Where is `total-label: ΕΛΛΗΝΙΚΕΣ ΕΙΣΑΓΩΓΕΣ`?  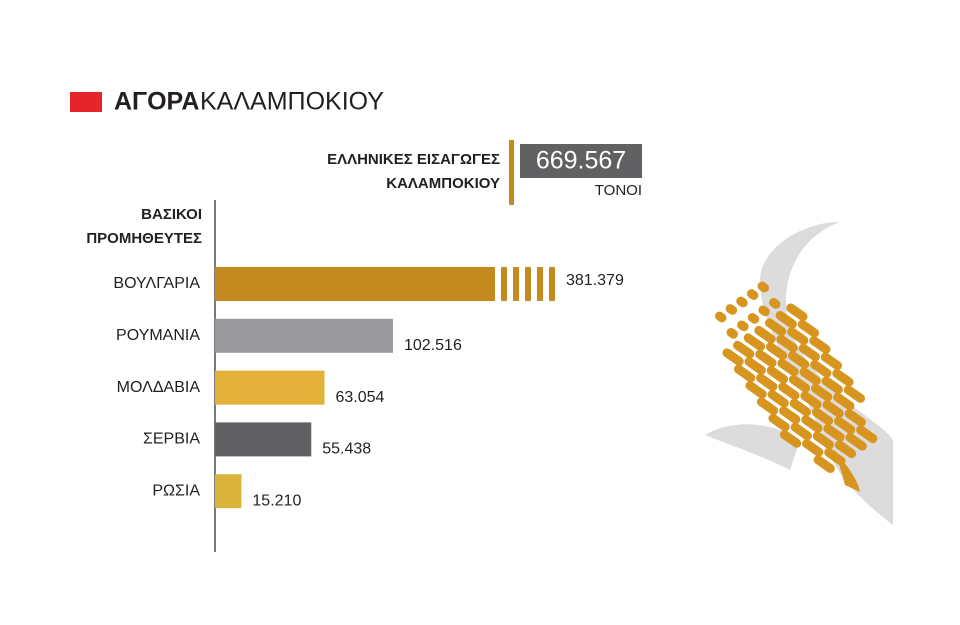
total-label: ΕΛΛΗΝΙΚΕΣ ΕΙΣΑΓΩΓΕΣ is located at coordinates (413, 159).